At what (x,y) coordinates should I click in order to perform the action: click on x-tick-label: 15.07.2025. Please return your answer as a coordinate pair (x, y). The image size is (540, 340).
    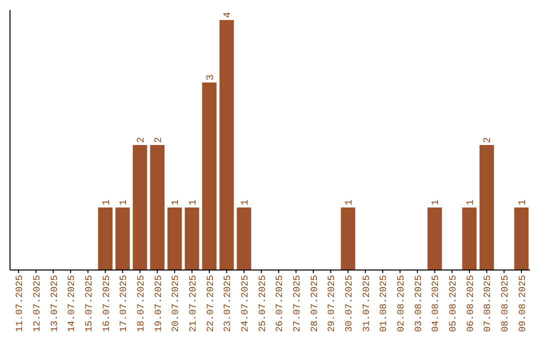
    Looking at the image, I should click on (88, 303).